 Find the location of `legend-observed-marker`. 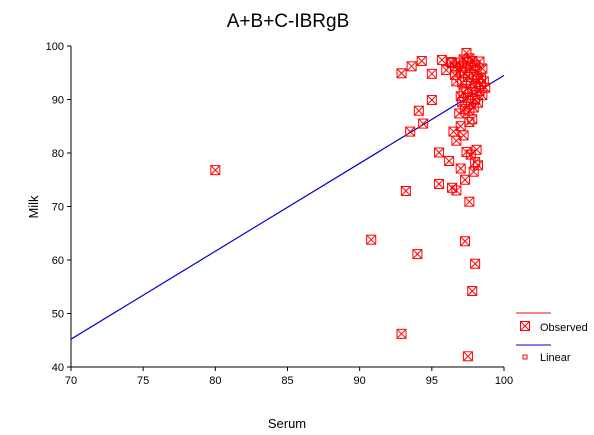

legend-observed-marker is located at coordinates (525, 326).